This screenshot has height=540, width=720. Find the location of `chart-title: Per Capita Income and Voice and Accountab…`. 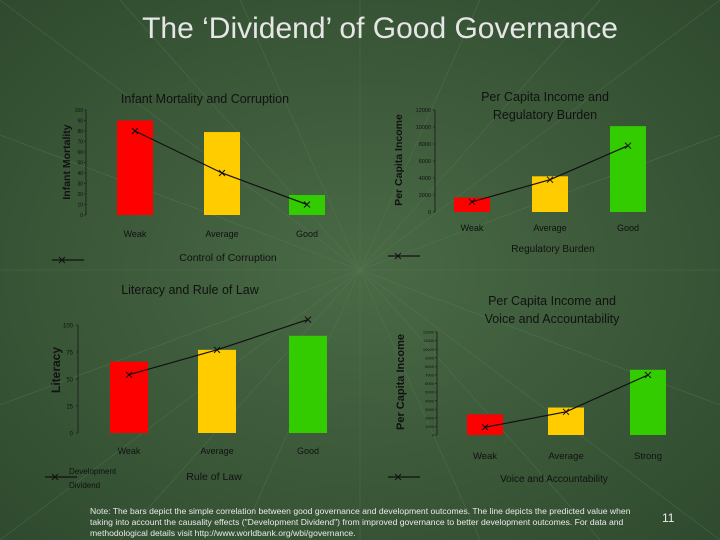

chart-title: Per Capita Income and Voice and Accountab… is located at coordinates (553, 310).